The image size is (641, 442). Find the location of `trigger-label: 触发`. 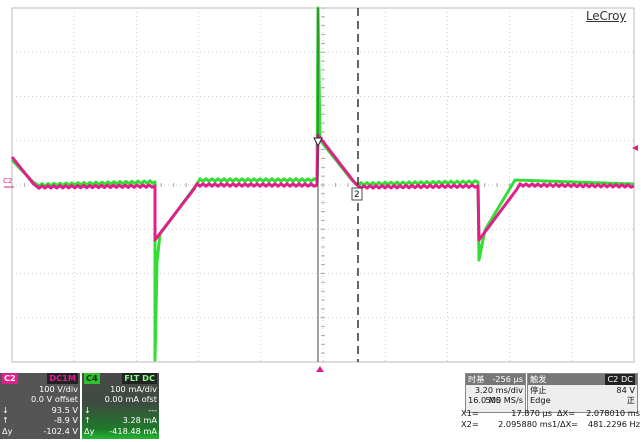

trigger-label: 触发 is located at coordinates (538, 379).